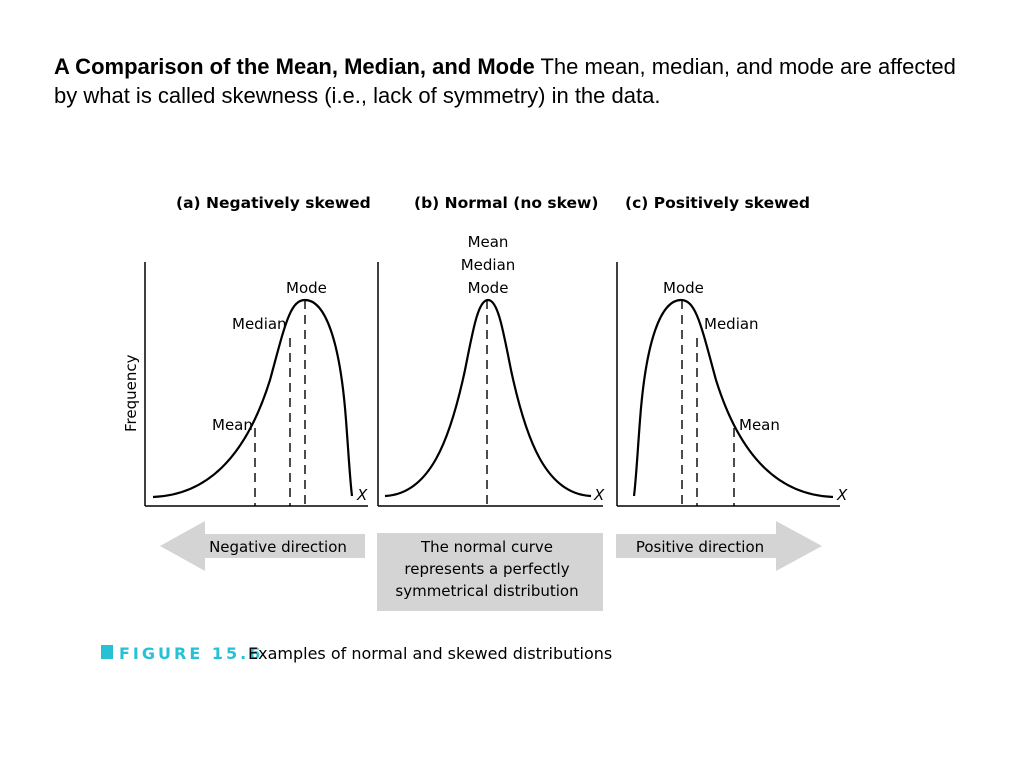 Image resolution: width=1024 pixels, height=768 pixels. I want to click on panel-c-axes, so click(728, 384).